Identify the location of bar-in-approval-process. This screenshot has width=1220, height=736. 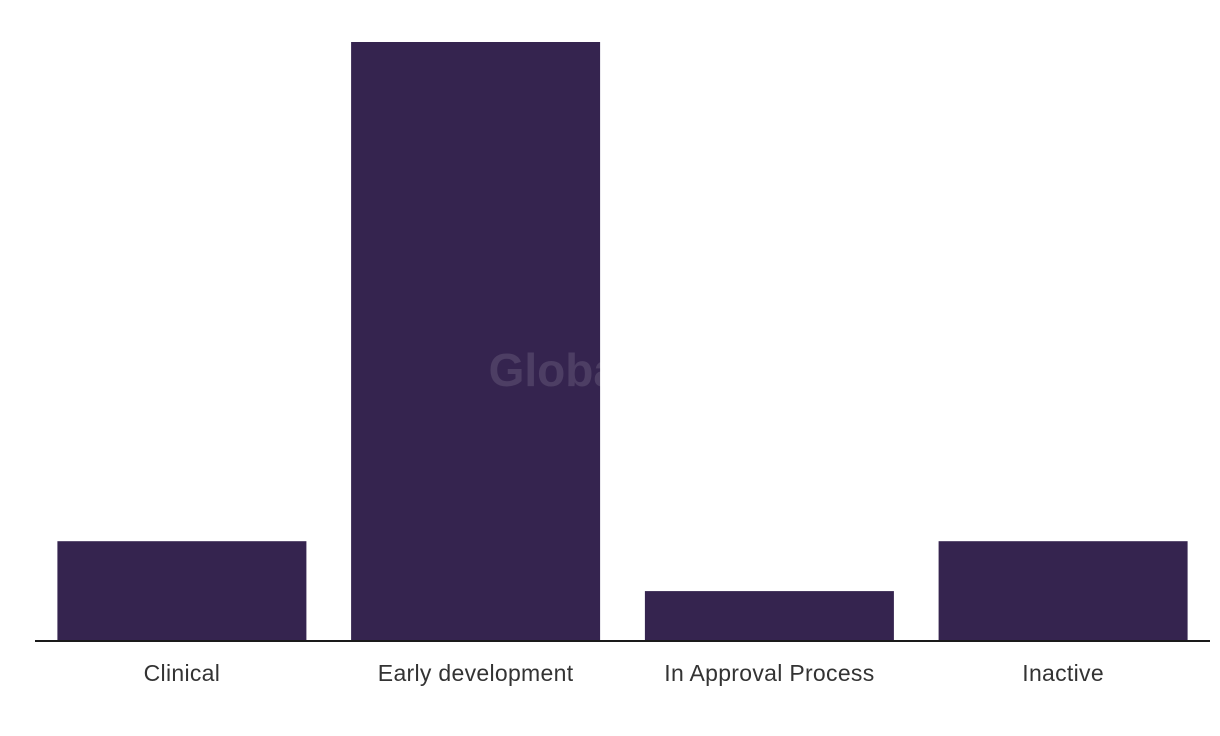
(769, 616).